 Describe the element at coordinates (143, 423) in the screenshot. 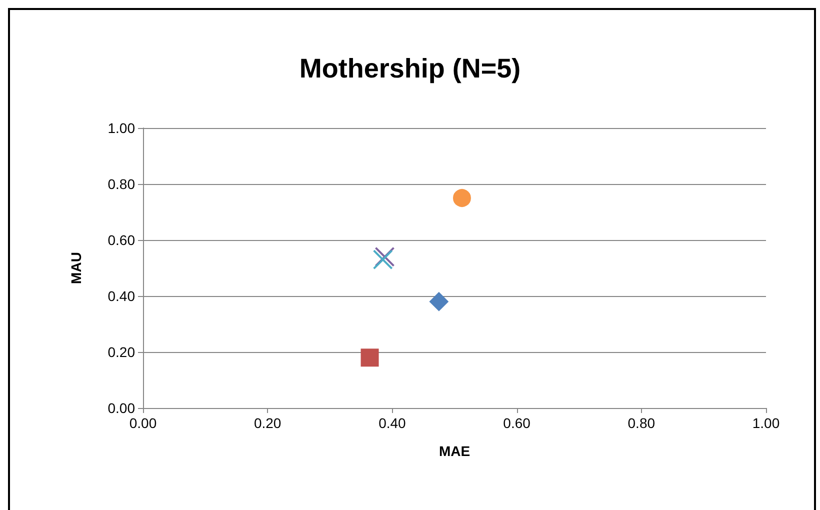

I see `x-tick-label: 0.00` at that location.